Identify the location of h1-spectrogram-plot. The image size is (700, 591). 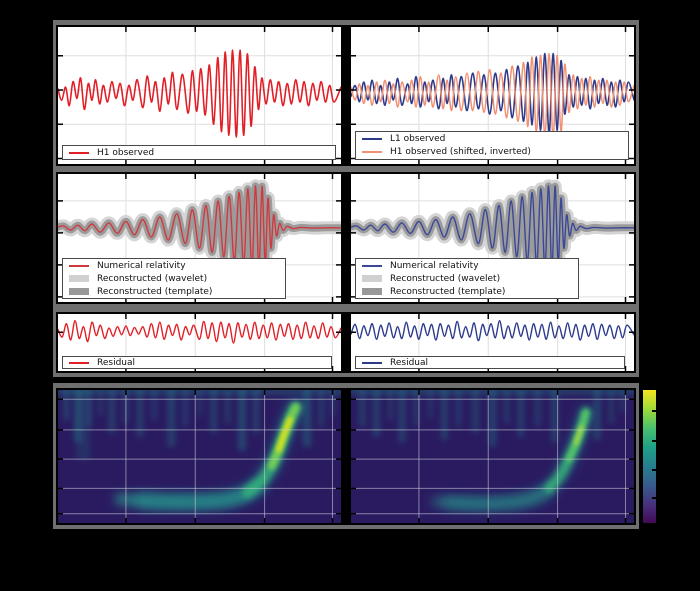
(199, 456).